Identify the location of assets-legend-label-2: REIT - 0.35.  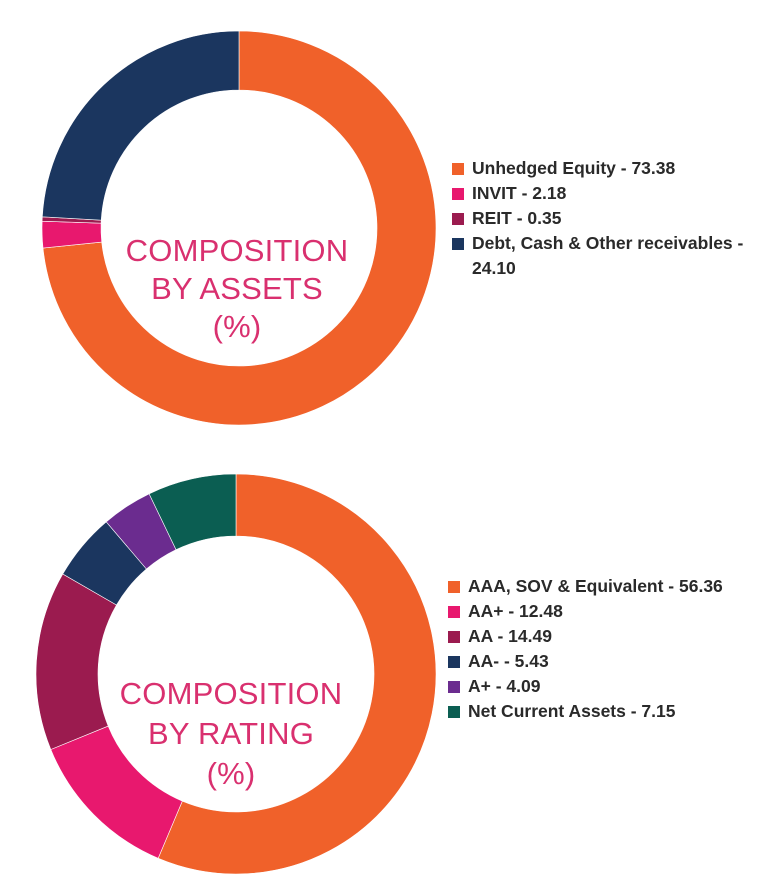
(517, 218).